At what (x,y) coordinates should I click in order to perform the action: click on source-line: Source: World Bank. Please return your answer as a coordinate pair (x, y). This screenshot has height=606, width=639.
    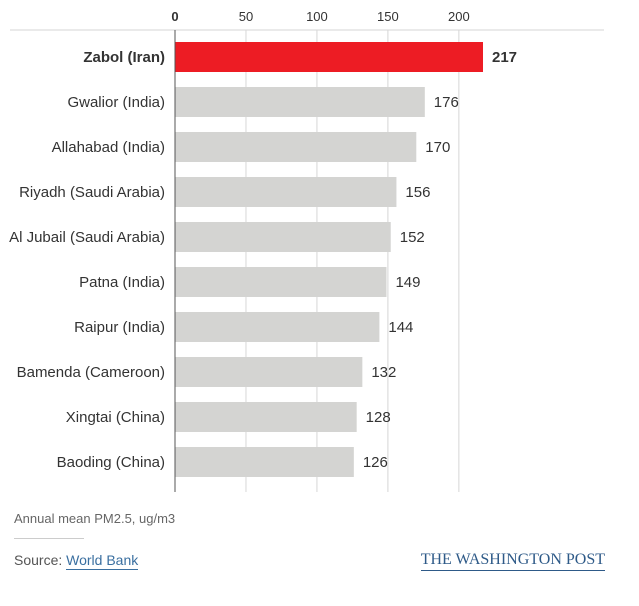
    Looking at the image, I should click on (76, 560).